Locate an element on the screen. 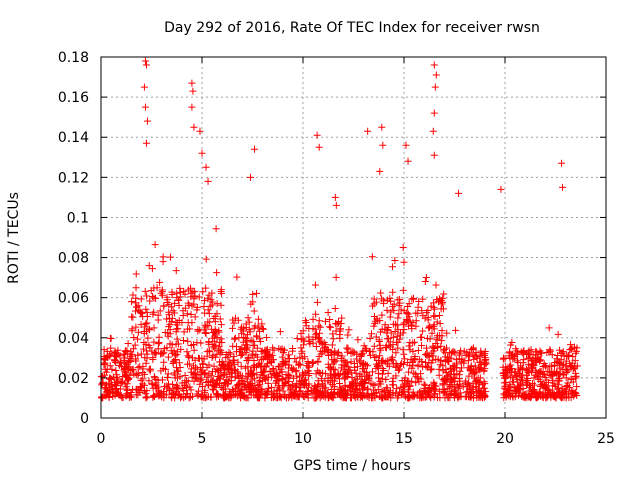 This screenshot has height=480, width=640. x-tick-label: 5 is located at coordinates (202, 439).